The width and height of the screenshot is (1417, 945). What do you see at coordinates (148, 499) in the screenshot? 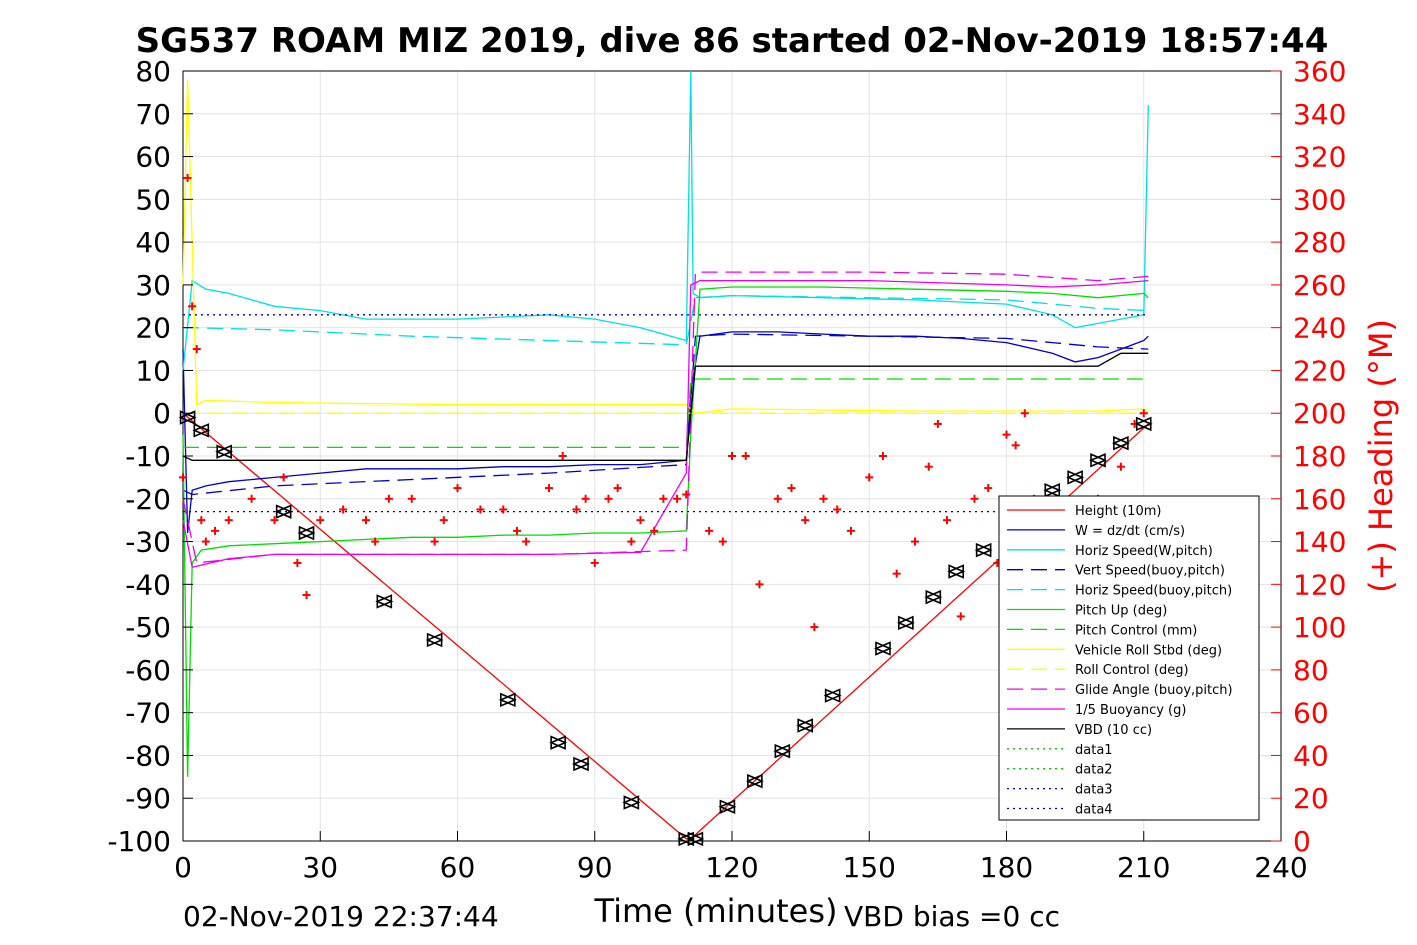
I see `y-tick-label: -20` at bounding box center [148, 499].